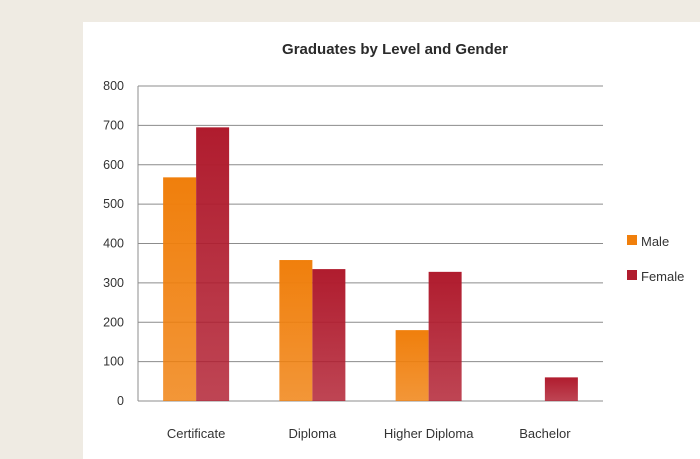  Describe the element at coordinates (196, 433) in the screenshot. I see `x-category-label: Certificate` at that location.